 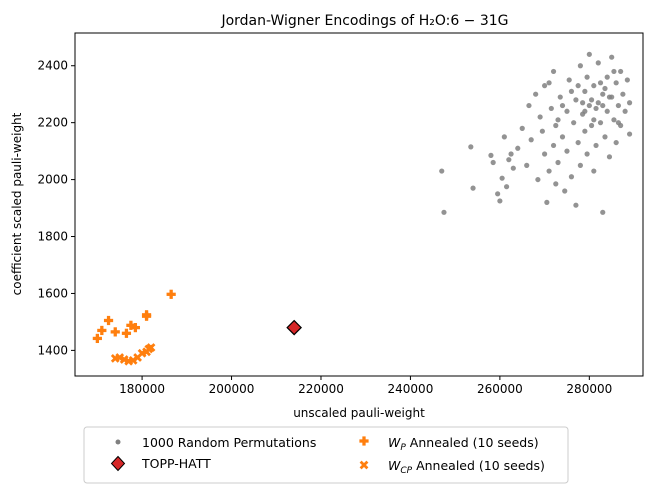 What do you see at coordinates (52, 180) in the screenshot?
I see `y-tick-label: 2000` at bounding box center [52, 180].